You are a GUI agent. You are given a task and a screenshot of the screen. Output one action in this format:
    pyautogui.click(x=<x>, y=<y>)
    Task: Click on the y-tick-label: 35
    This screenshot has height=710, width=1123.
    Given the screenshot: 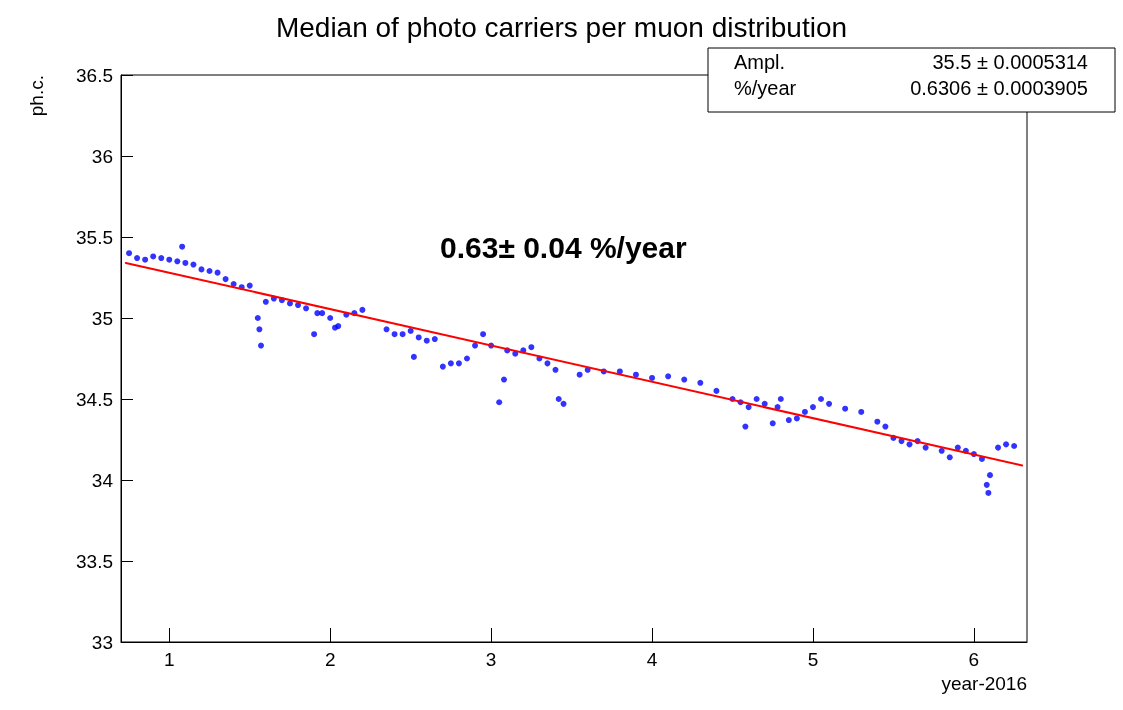 What is the action you would take?
    pyautogui.click(x=102, y=318)
    